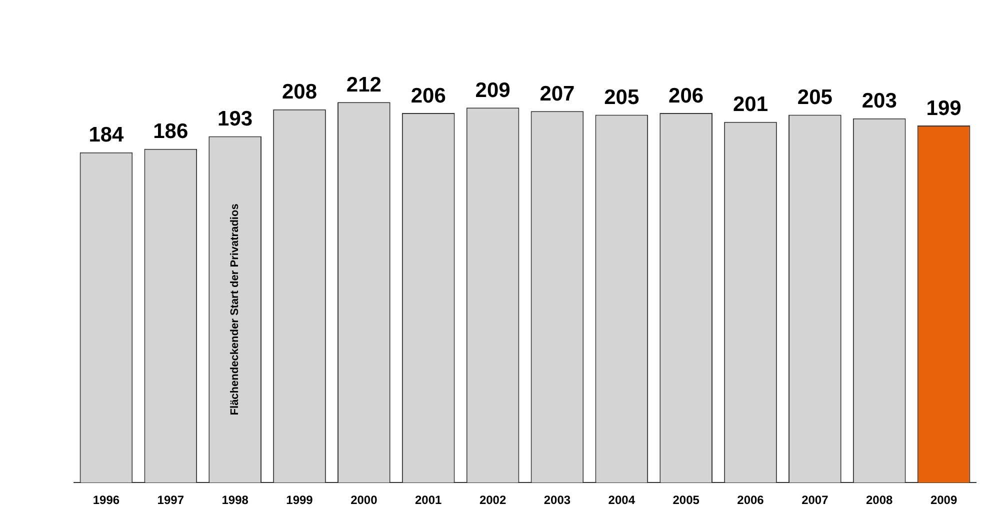 Image resolution: width=990 pixels, height=513 pixels. What do you see at coordinates (622, 500) in the screenshot?
I see `x-tick-label: 2004` at bounding box center [622, 500].